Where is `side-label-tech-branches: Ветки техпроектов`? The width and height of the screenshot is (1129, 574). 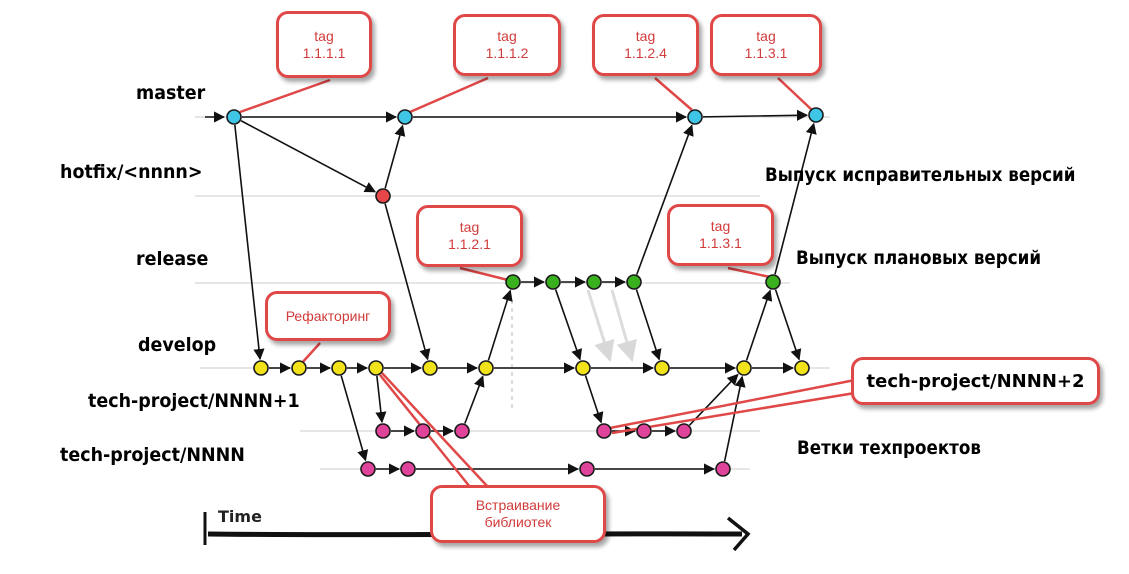 side-label-tech-branches: Ветки техпроектов is located at coordinates (889, 448).